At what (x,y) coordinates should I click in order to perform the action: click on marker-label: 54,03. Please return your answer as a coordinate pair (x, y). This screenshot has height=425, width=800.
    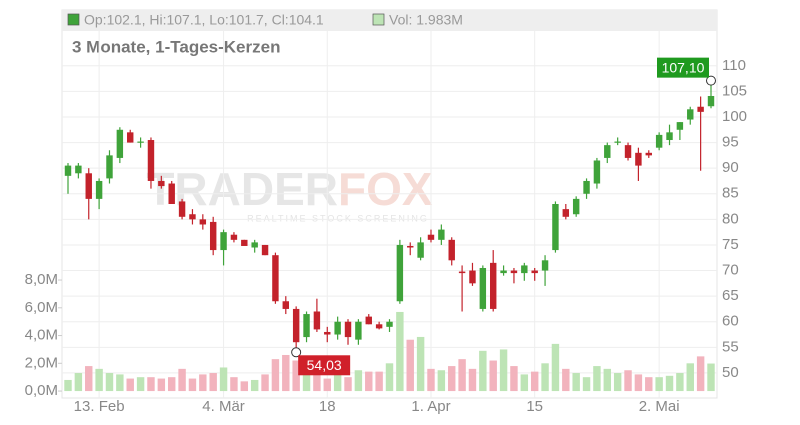
    Looking at the image, I should click on (324, 365).